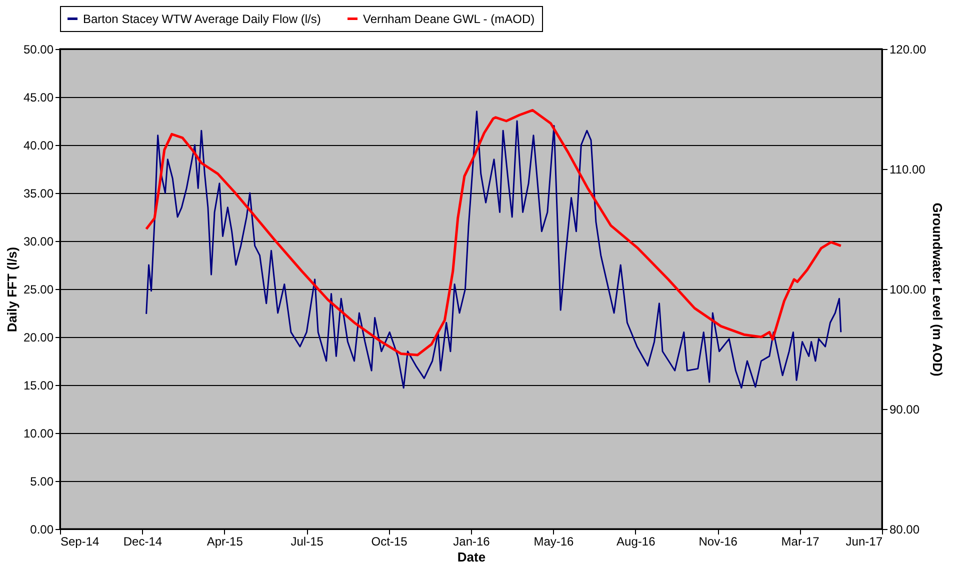 The width and height of the screenshot is (968, 585). I want to click on x-tick-label: Aug-16, so click(636, 541).